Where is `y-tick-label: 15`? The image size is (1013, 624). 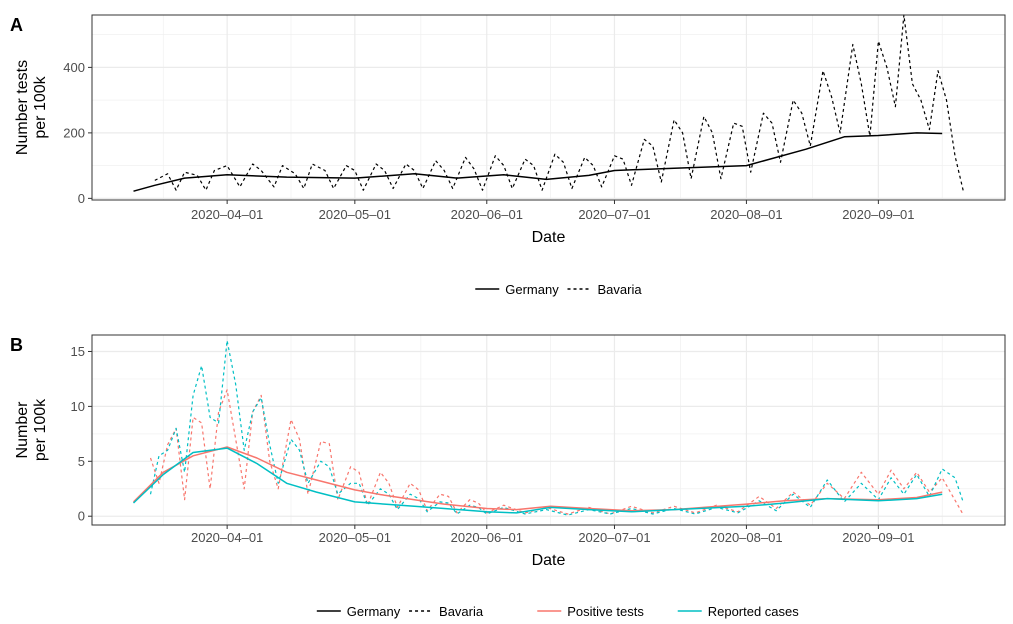
y-tick-label: 15 is located at coordinates (78, 351).